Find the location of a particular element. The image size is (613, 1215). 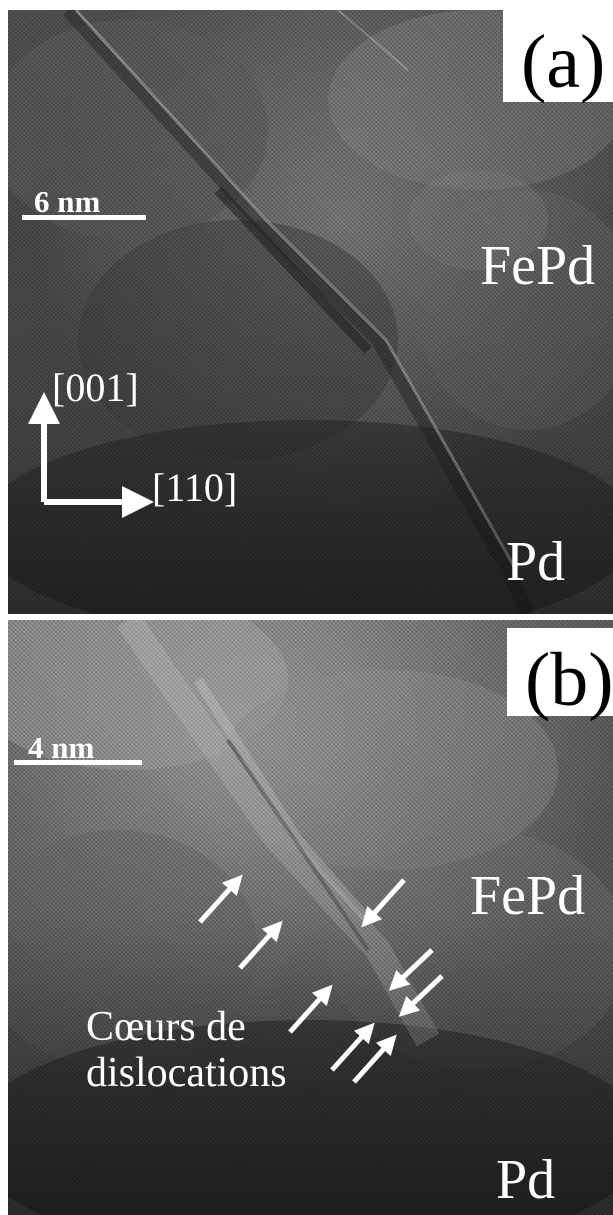

arrow-right-icon is located at coordinates (138, 502).